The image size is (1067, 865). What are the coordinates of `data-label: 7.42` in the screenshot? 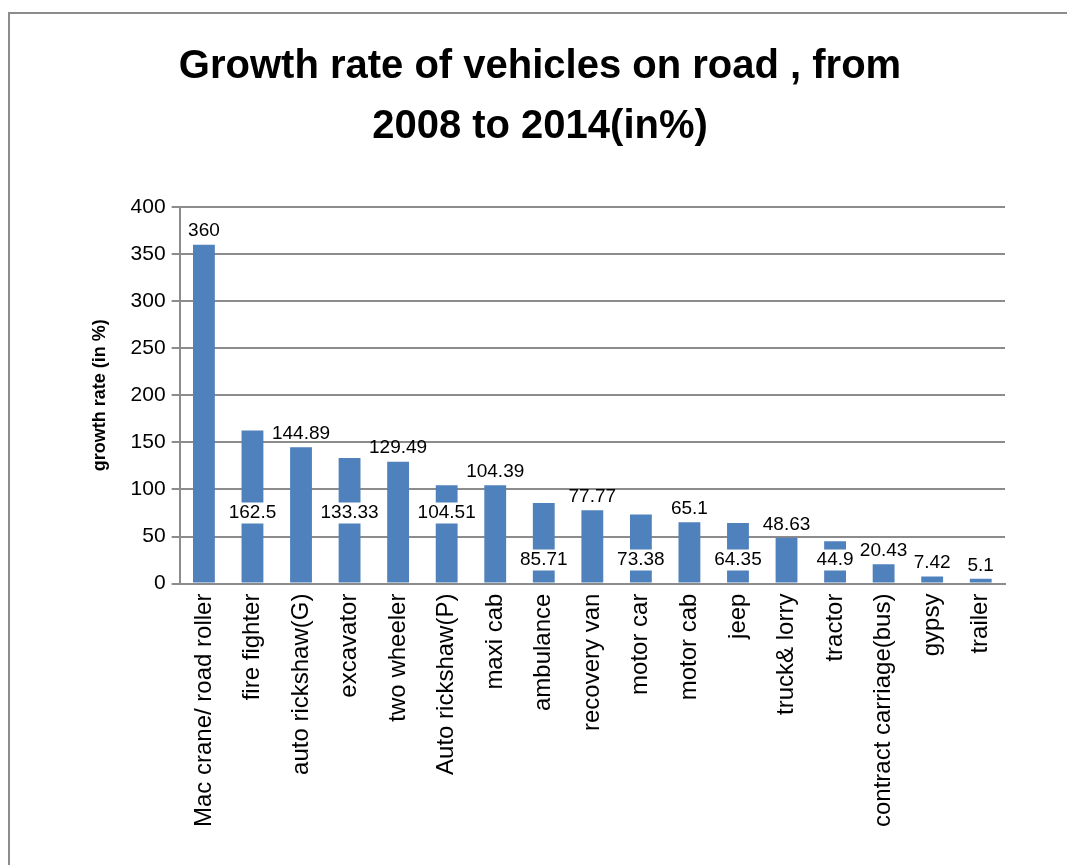 It's located at (932, 562).